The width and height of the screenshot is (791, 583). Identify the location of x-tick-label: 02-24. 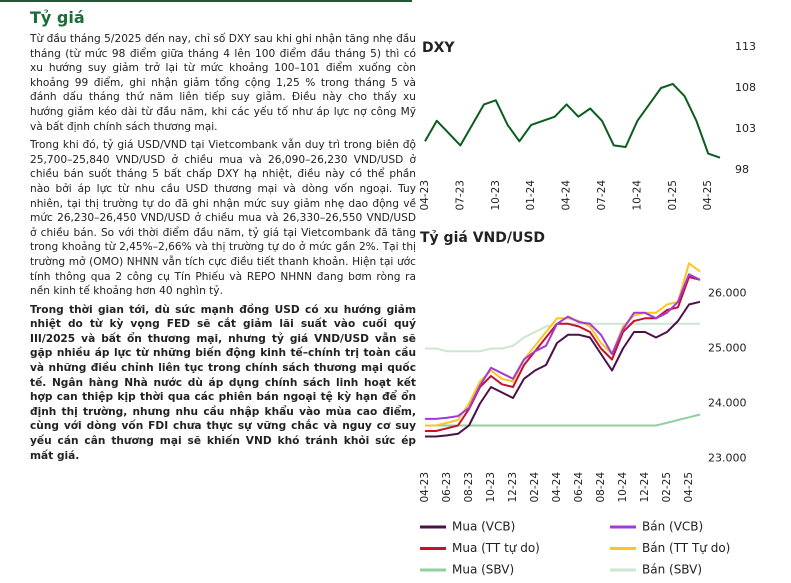
(535, 487).